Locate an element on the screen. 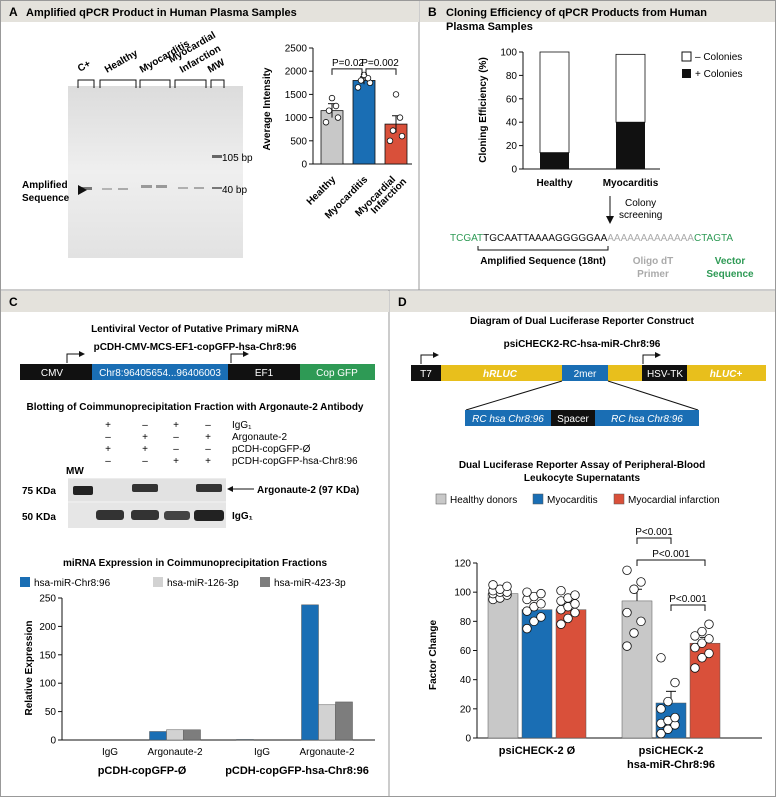 Image resolution: width=776 pixels, height=797 pixels. assay-title-line2: Leukocyte Supernatants is located at coordinates (582, 478).